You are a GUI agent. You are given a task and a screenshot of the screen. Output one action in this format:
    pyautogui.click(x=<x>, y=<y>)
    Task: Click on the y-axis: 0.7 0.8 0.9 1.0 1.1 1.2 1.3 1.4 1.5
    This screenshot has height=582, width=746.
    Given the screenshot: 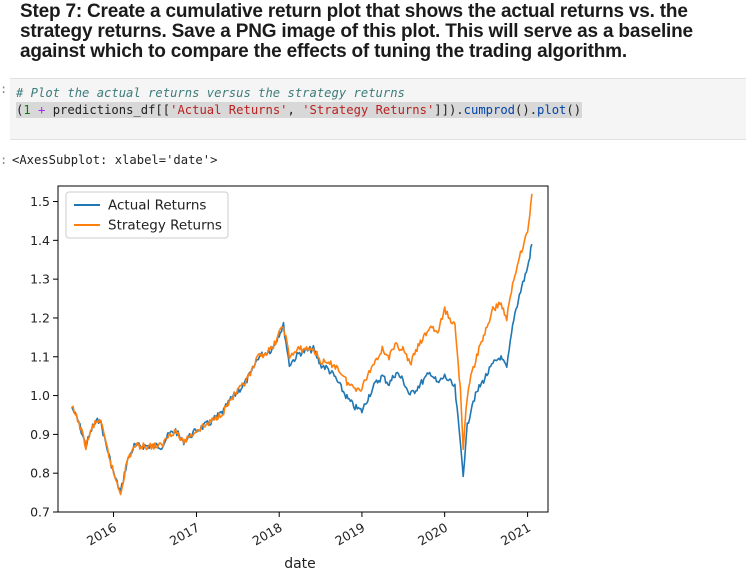 What is the action you would take?
    pyautogui.click(x=44, y=357)
    